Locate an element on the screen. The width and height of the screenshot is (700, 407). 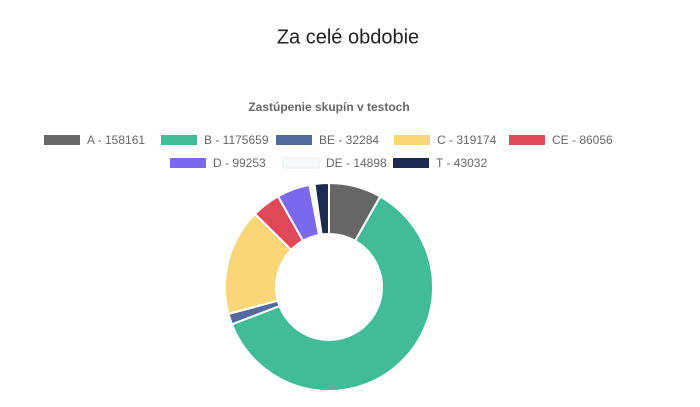
page-title: Za celé obdobie is located at coordinates (348, 37).